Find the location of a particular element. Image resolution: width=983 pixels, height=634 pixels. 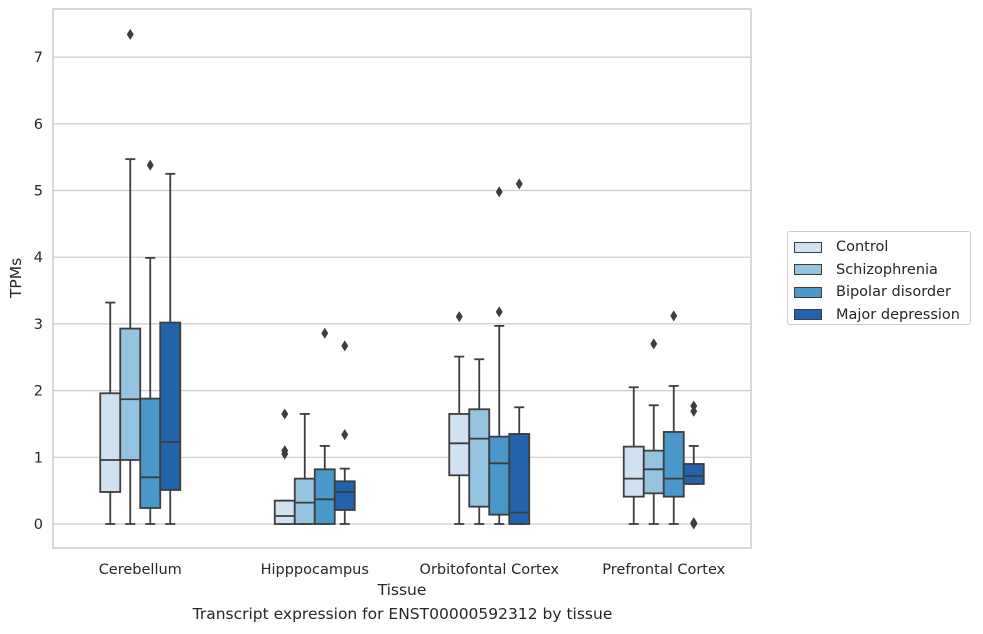

legend-label: Control is located at coordinates (862, 247).